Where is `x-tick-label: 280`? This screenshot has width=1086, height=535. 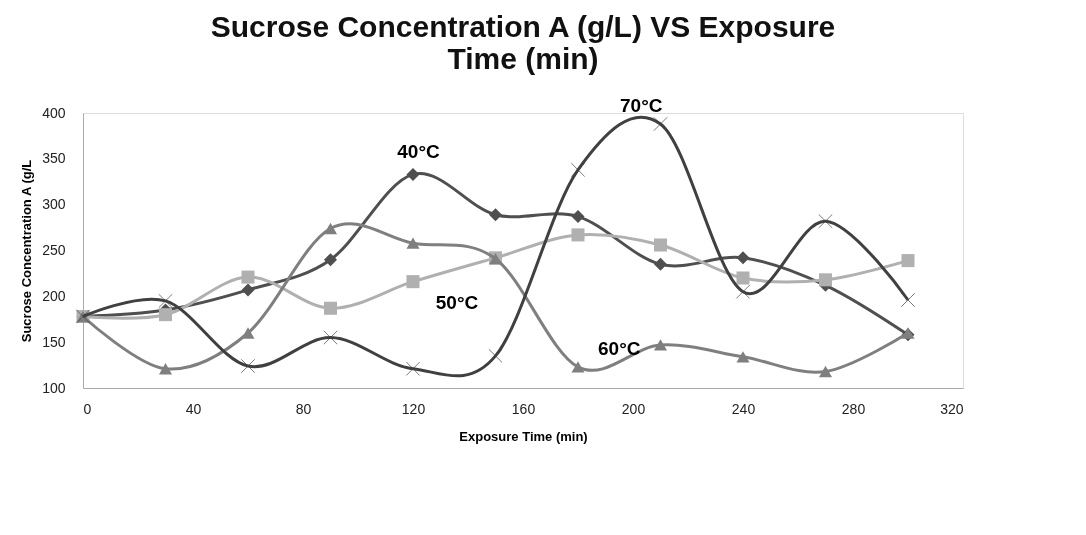 x-tick-label: 280 is located at coordinates (853, 408).